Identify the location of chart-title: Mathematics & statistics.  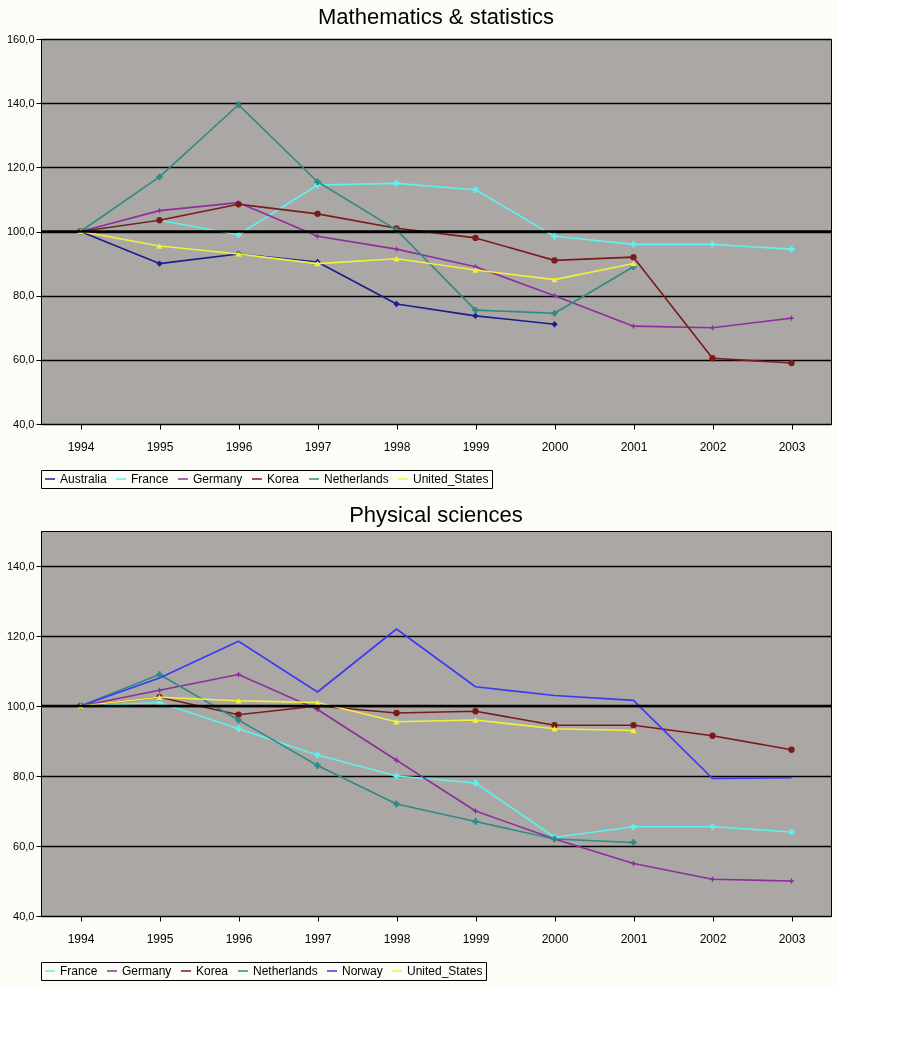
(436, 16).